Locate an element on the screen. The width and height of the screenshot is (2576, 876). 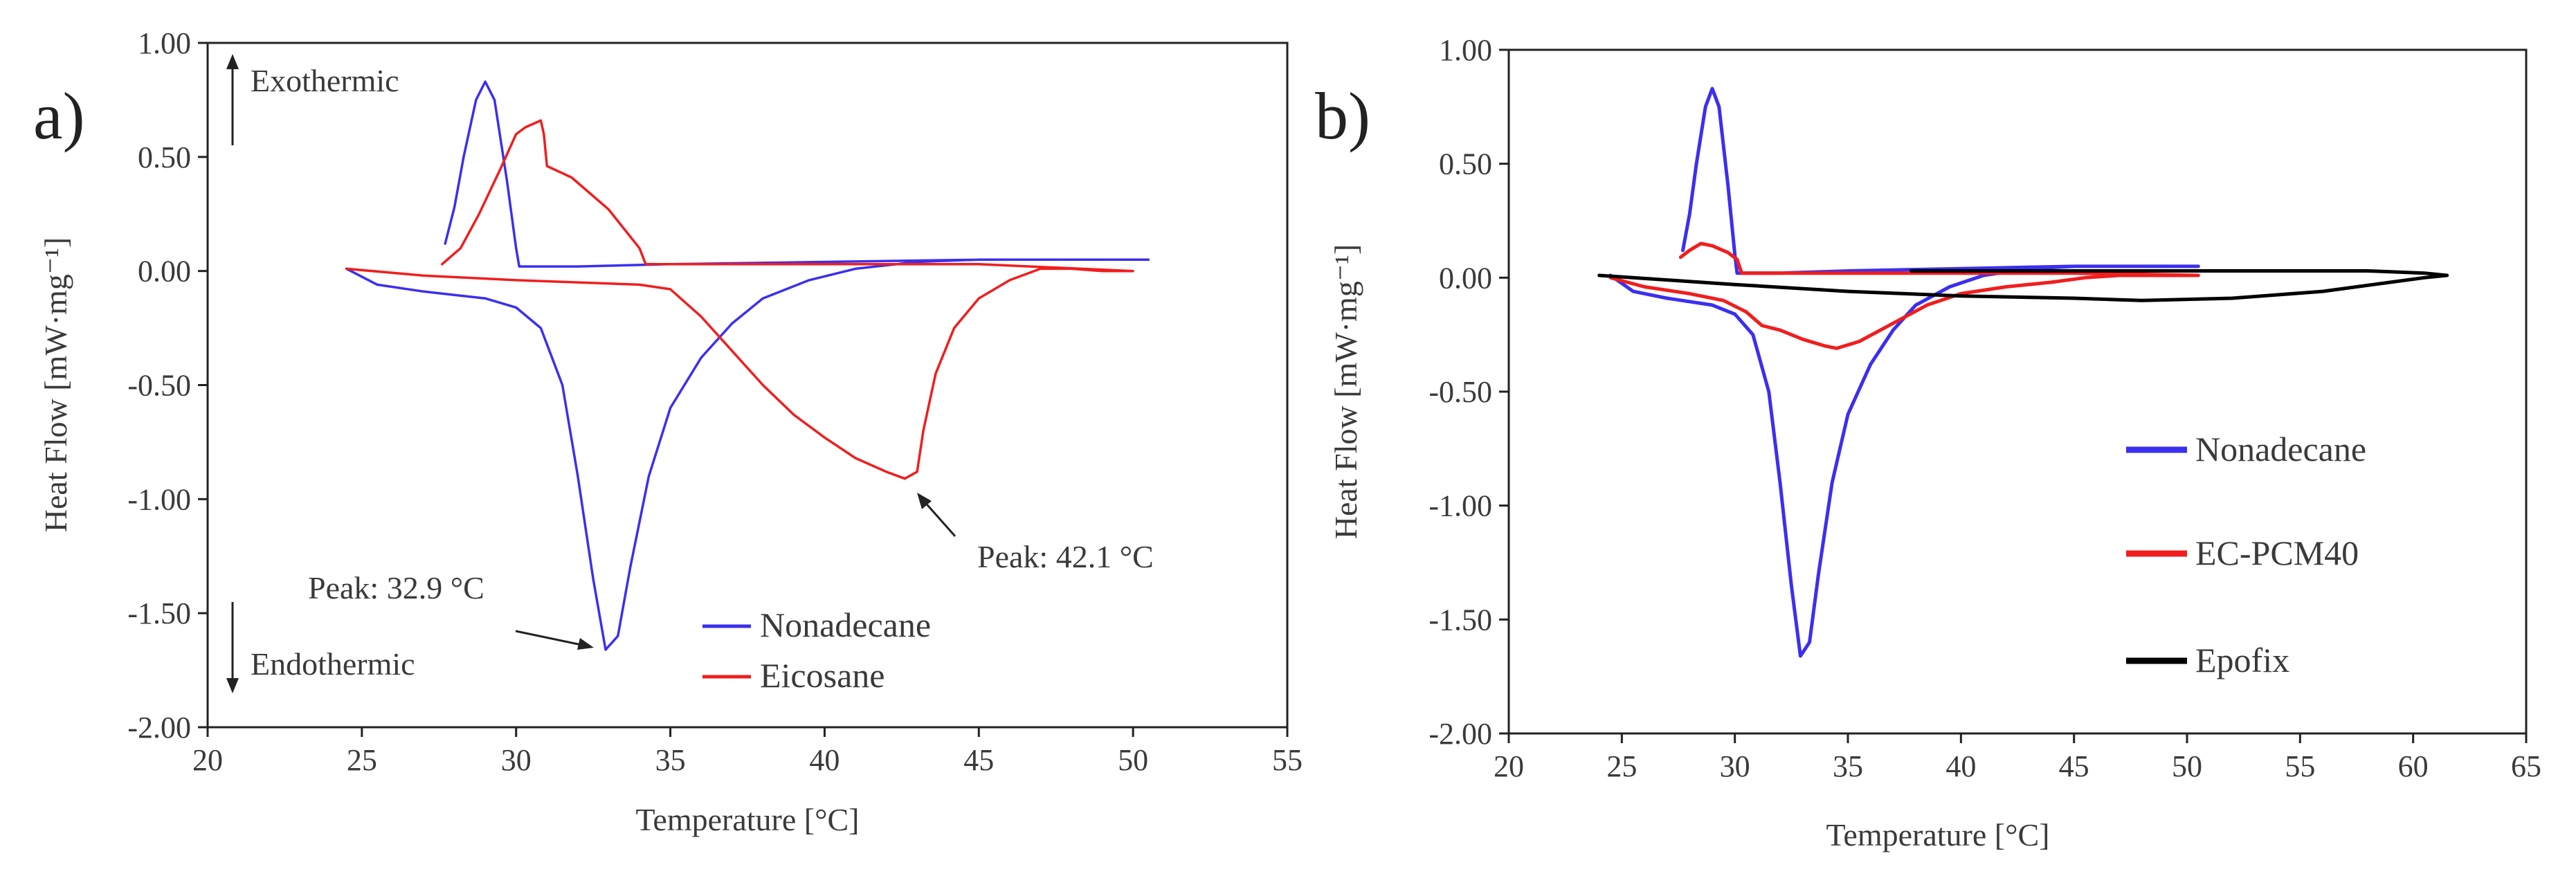
panel-b-x-tick-label: 40 is located at coordinates (1960, 766).